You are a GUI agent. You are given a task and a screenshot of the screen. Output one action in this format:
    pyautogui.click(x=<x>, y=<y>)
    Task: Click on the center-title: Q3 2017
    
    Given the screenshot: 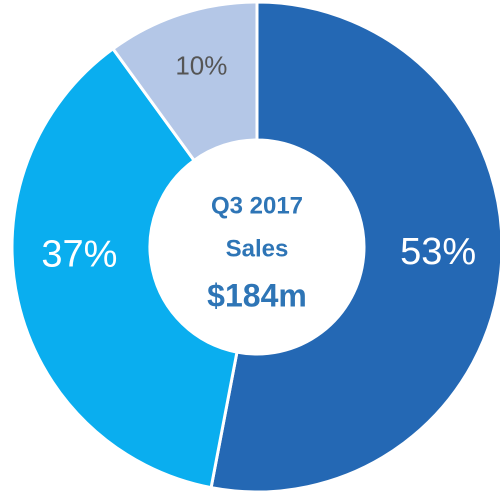 What is the action you would take?
    pyautogui.click(x=257, y=205)
    